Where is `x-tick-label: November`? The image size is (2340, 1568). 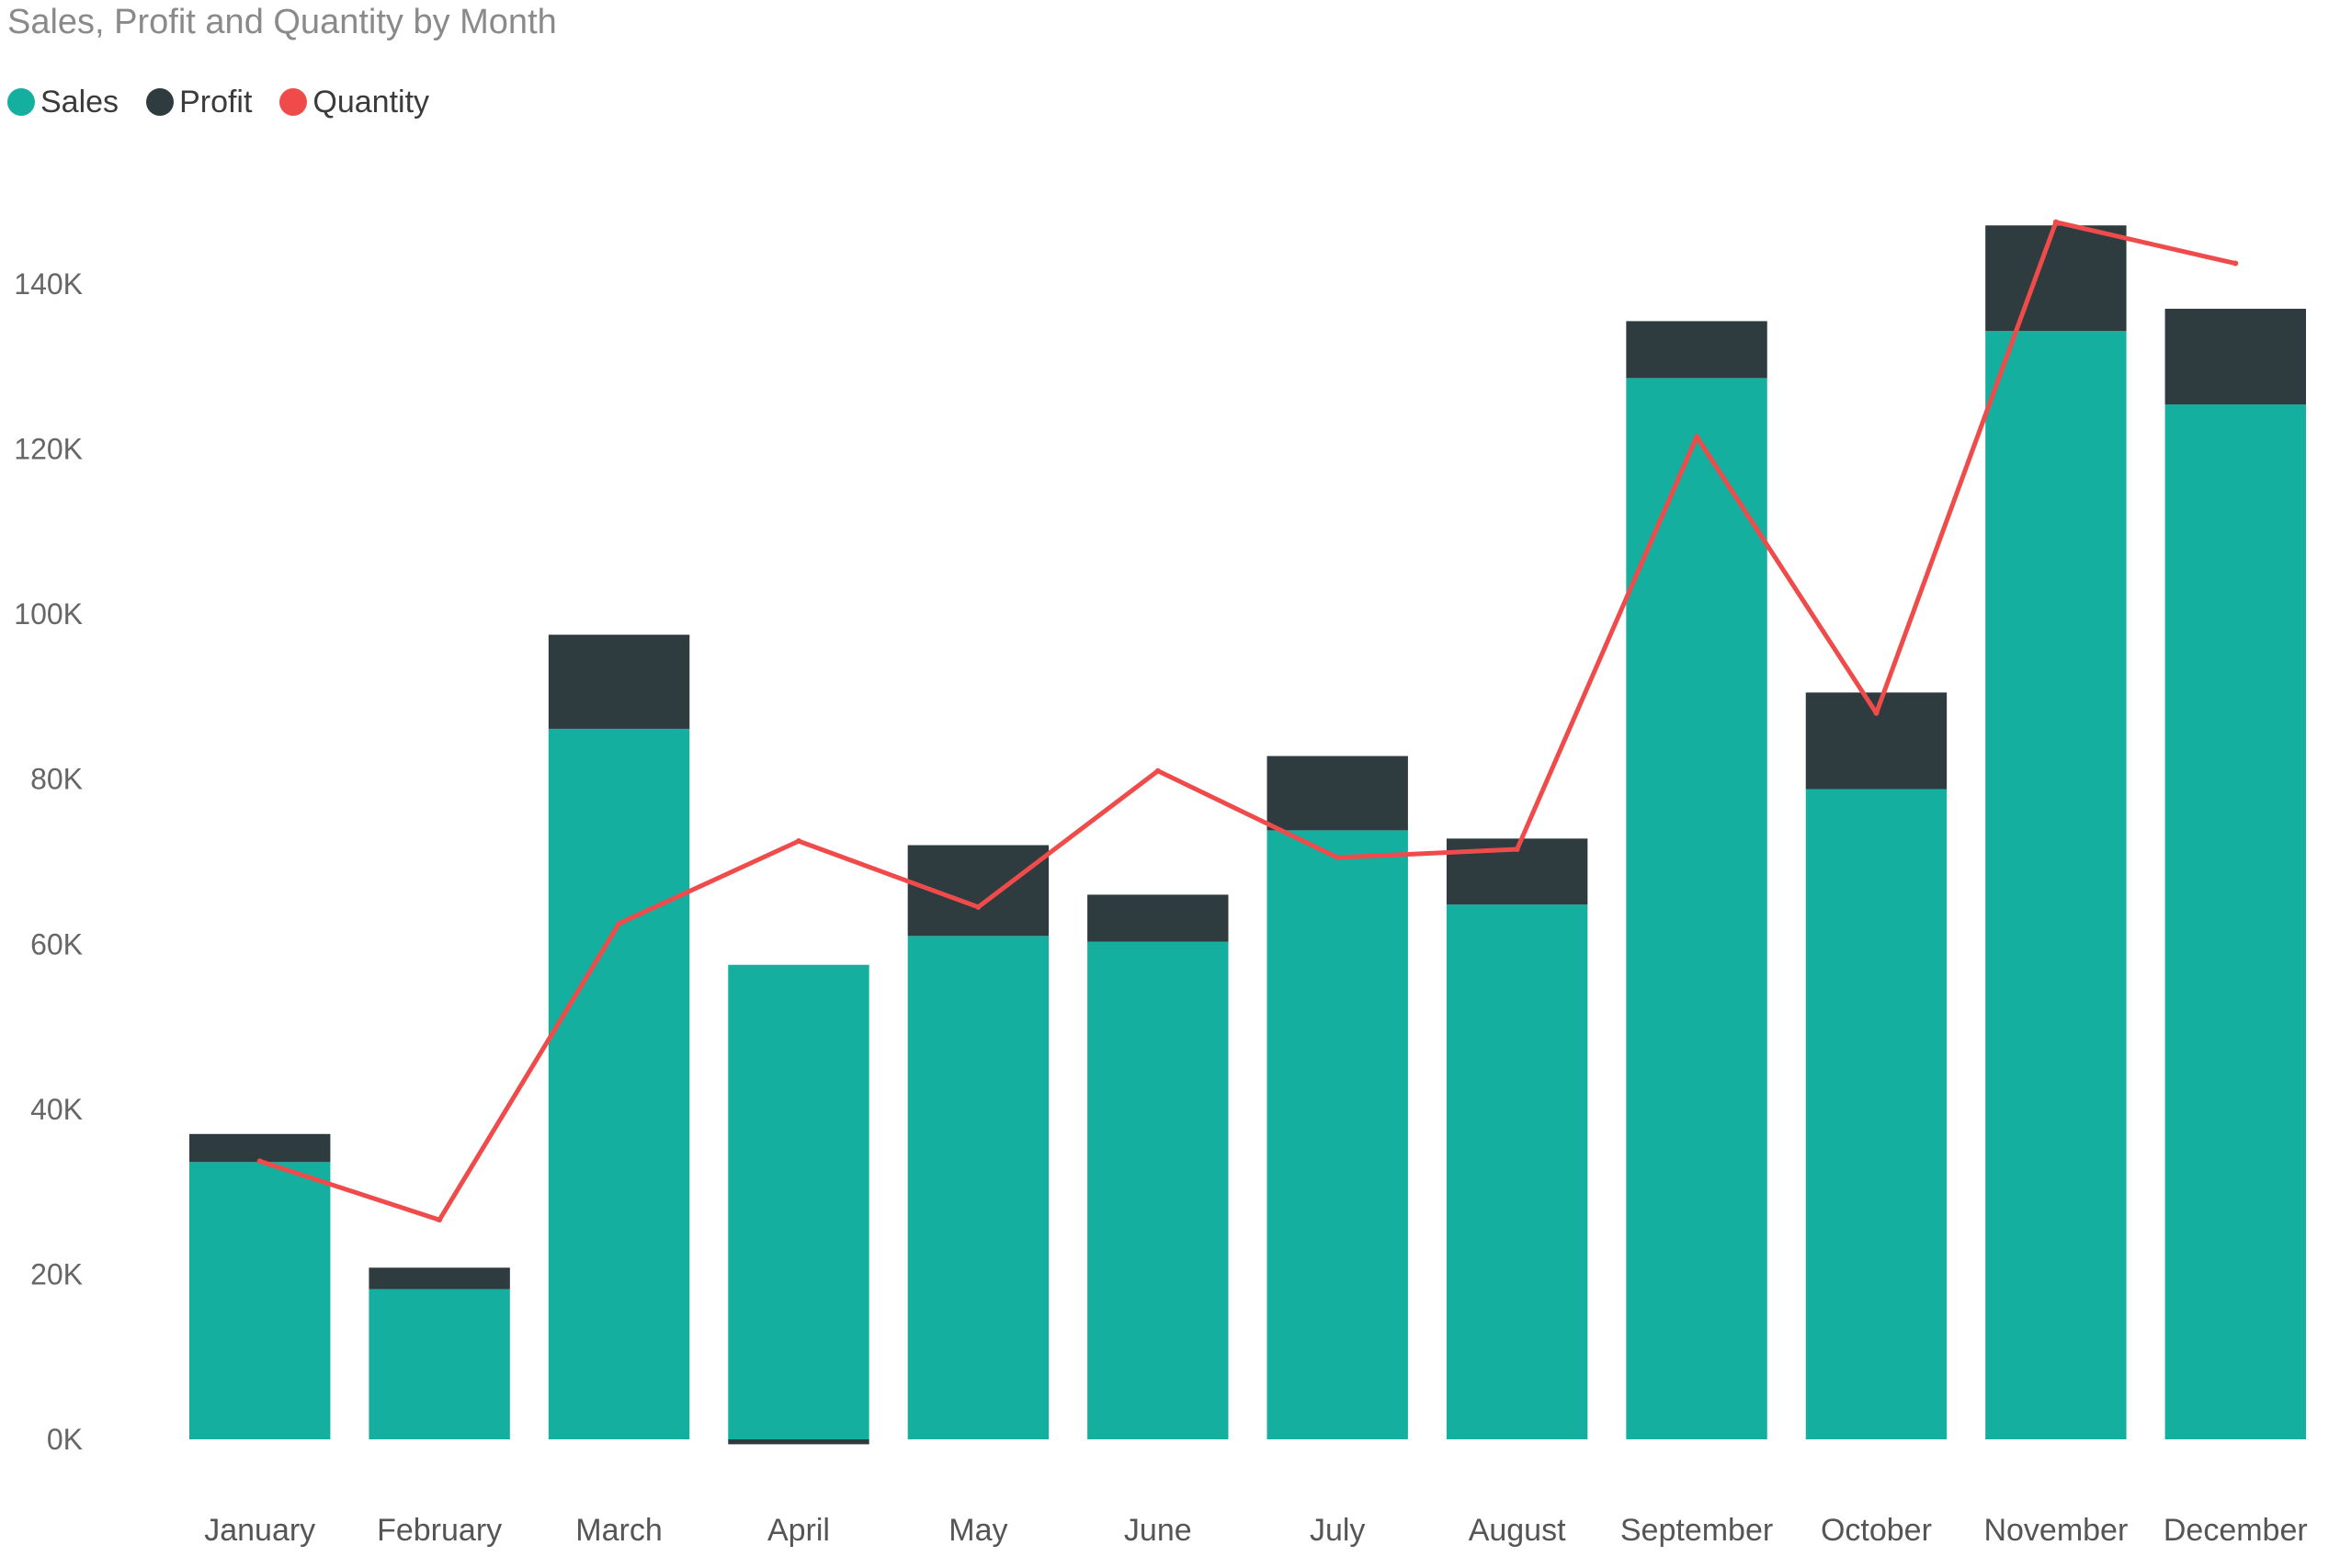
x-tick-label: November is located at coordinates (2055, 1530).